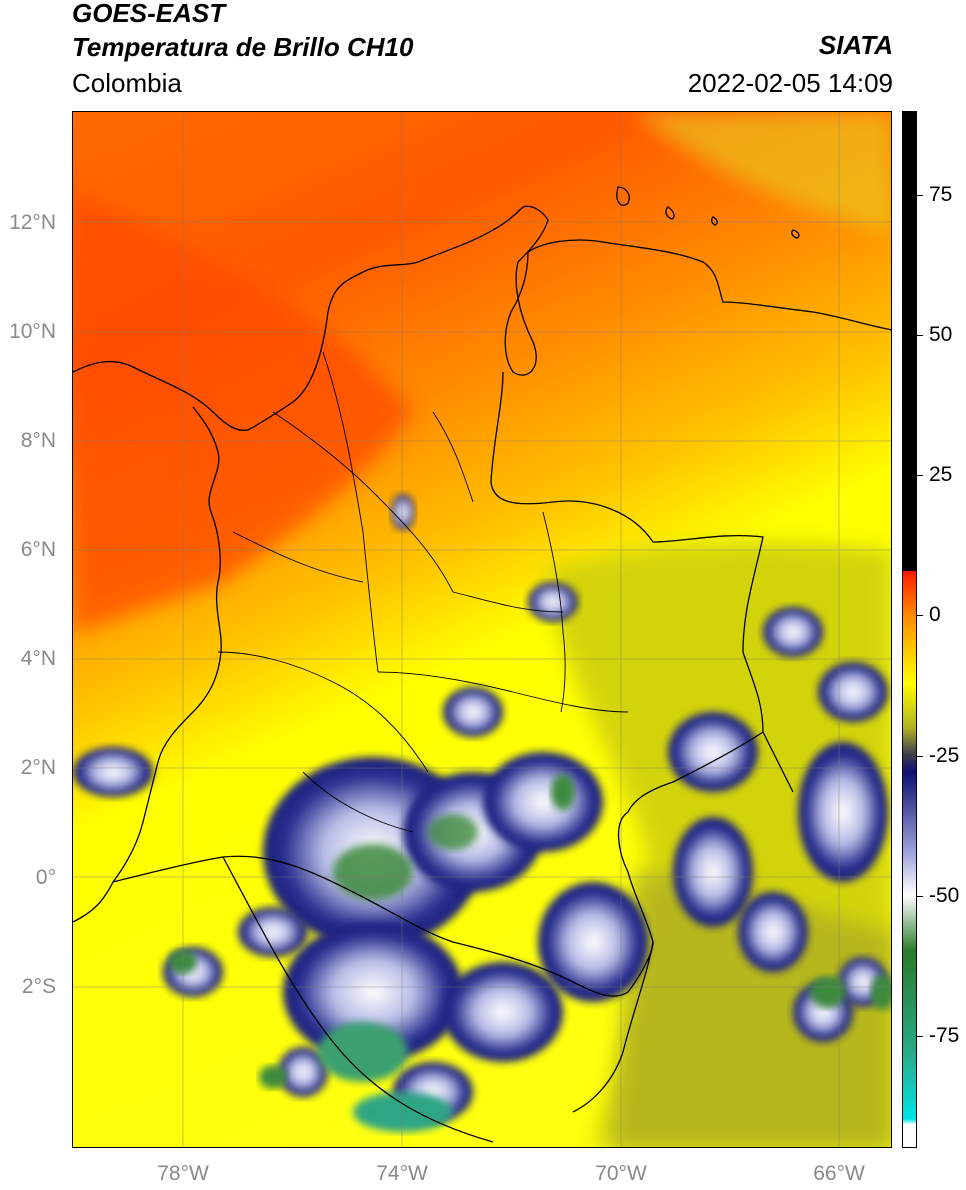  I want to click on colorbar, so click(909, 629).